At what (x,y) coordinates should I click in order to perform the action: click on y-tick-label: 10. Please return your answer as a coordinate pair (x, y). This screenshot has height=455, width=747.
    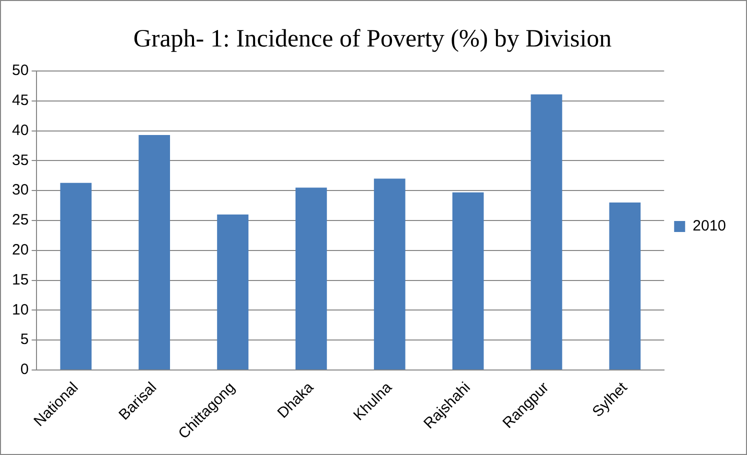
    Looking at the image, I should click on (20, 309).